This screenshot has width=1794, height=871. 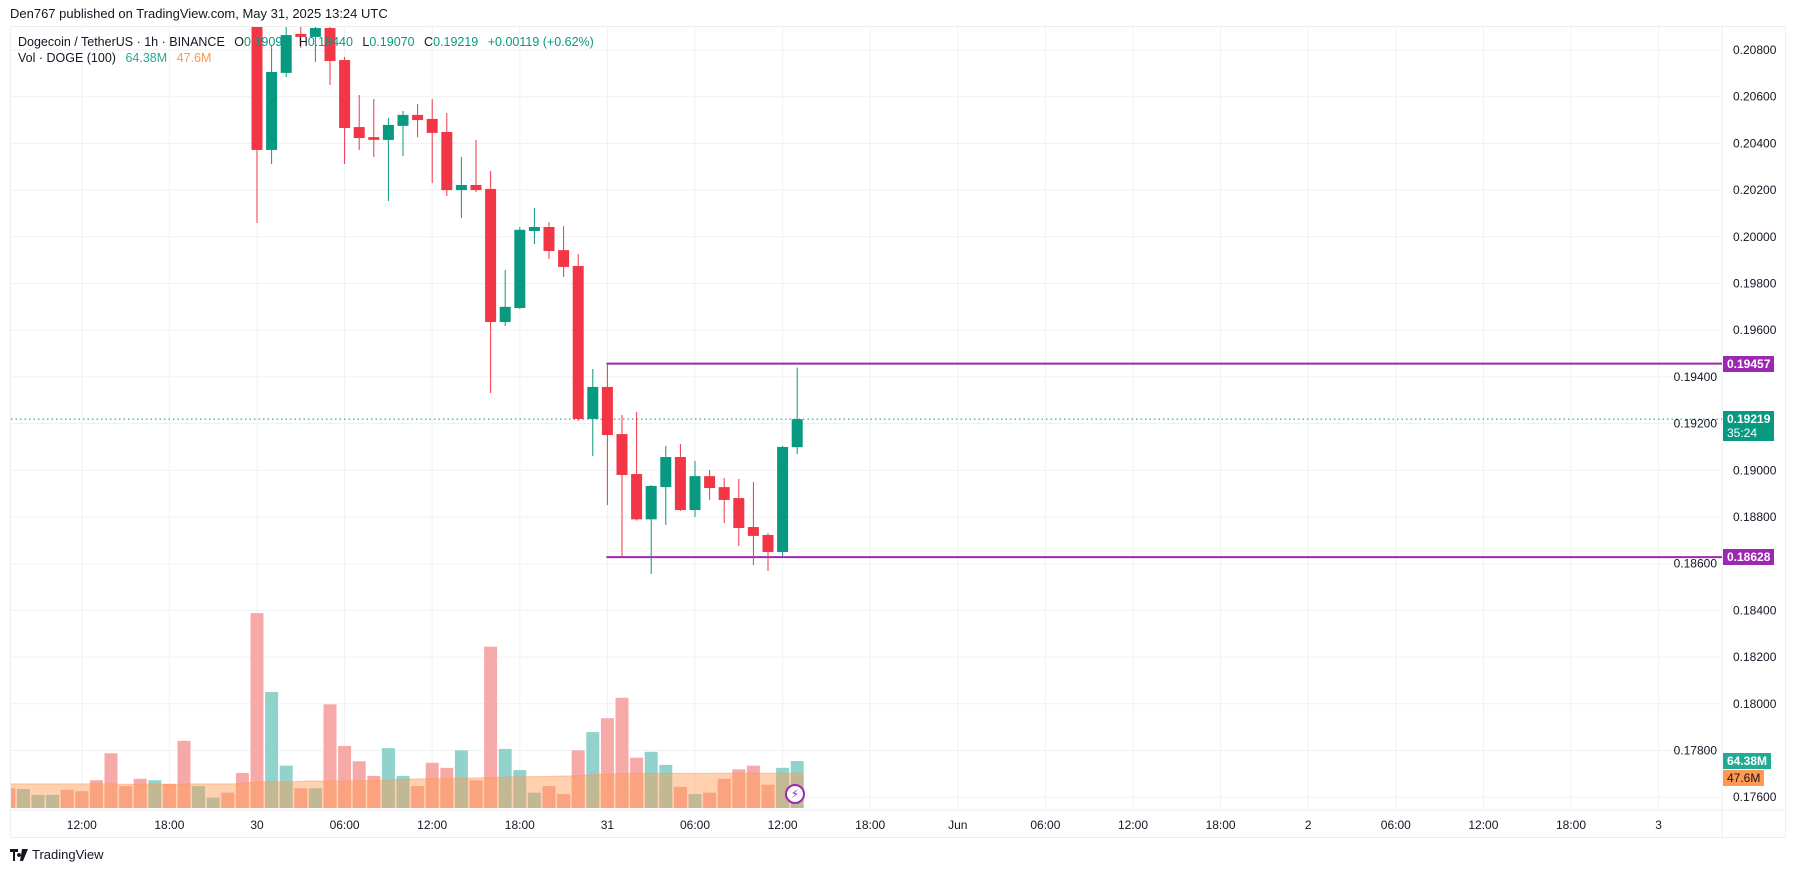 What do you see at coordinates (540, 42) in the screenshot?
I see `change-value: +0.00119 (+0.62%)` at bounding box center [540, 42].